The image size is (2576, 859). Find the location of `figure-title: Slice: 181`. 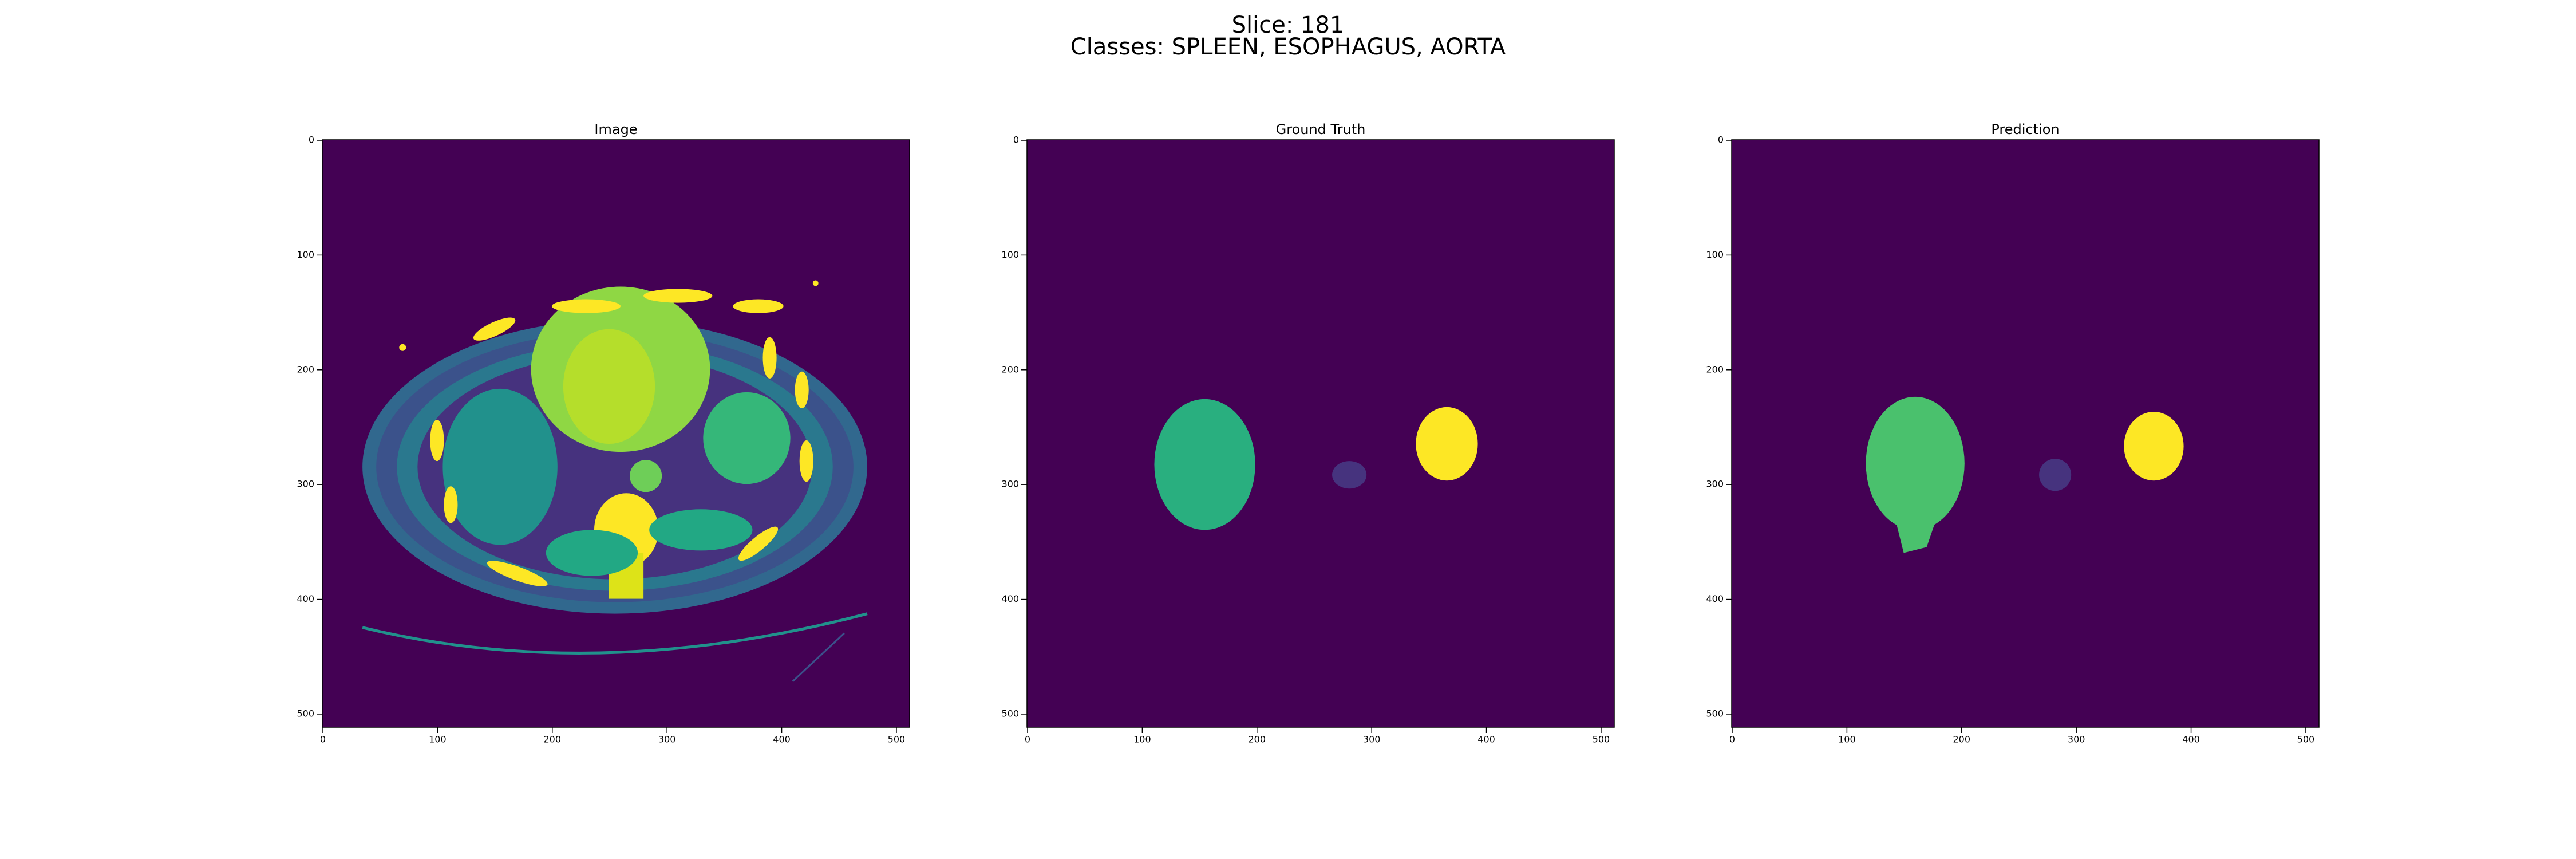

figure-title: Slice: 181 is located at coordinates (1288, 25).